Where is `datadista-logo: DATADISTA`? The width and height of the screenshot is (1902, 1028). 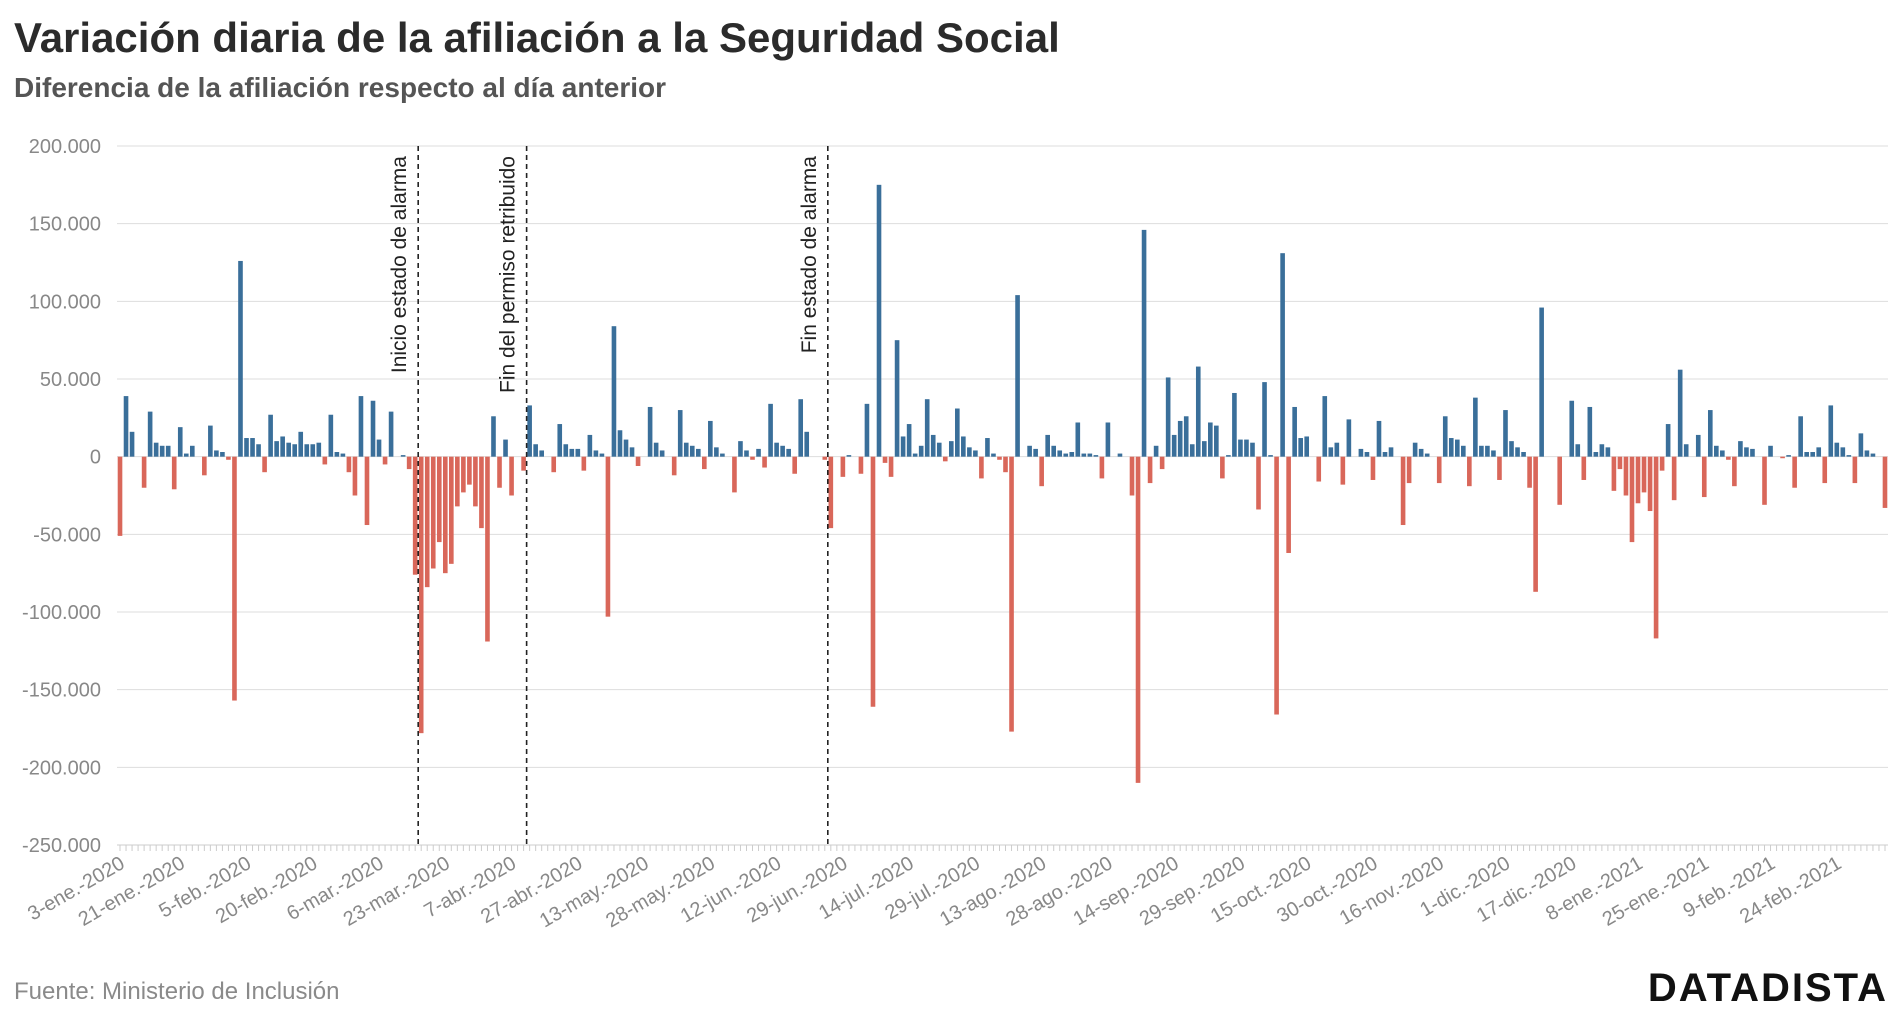 datadista-logo: DATADISTA is located at coordinates (1767, 988).